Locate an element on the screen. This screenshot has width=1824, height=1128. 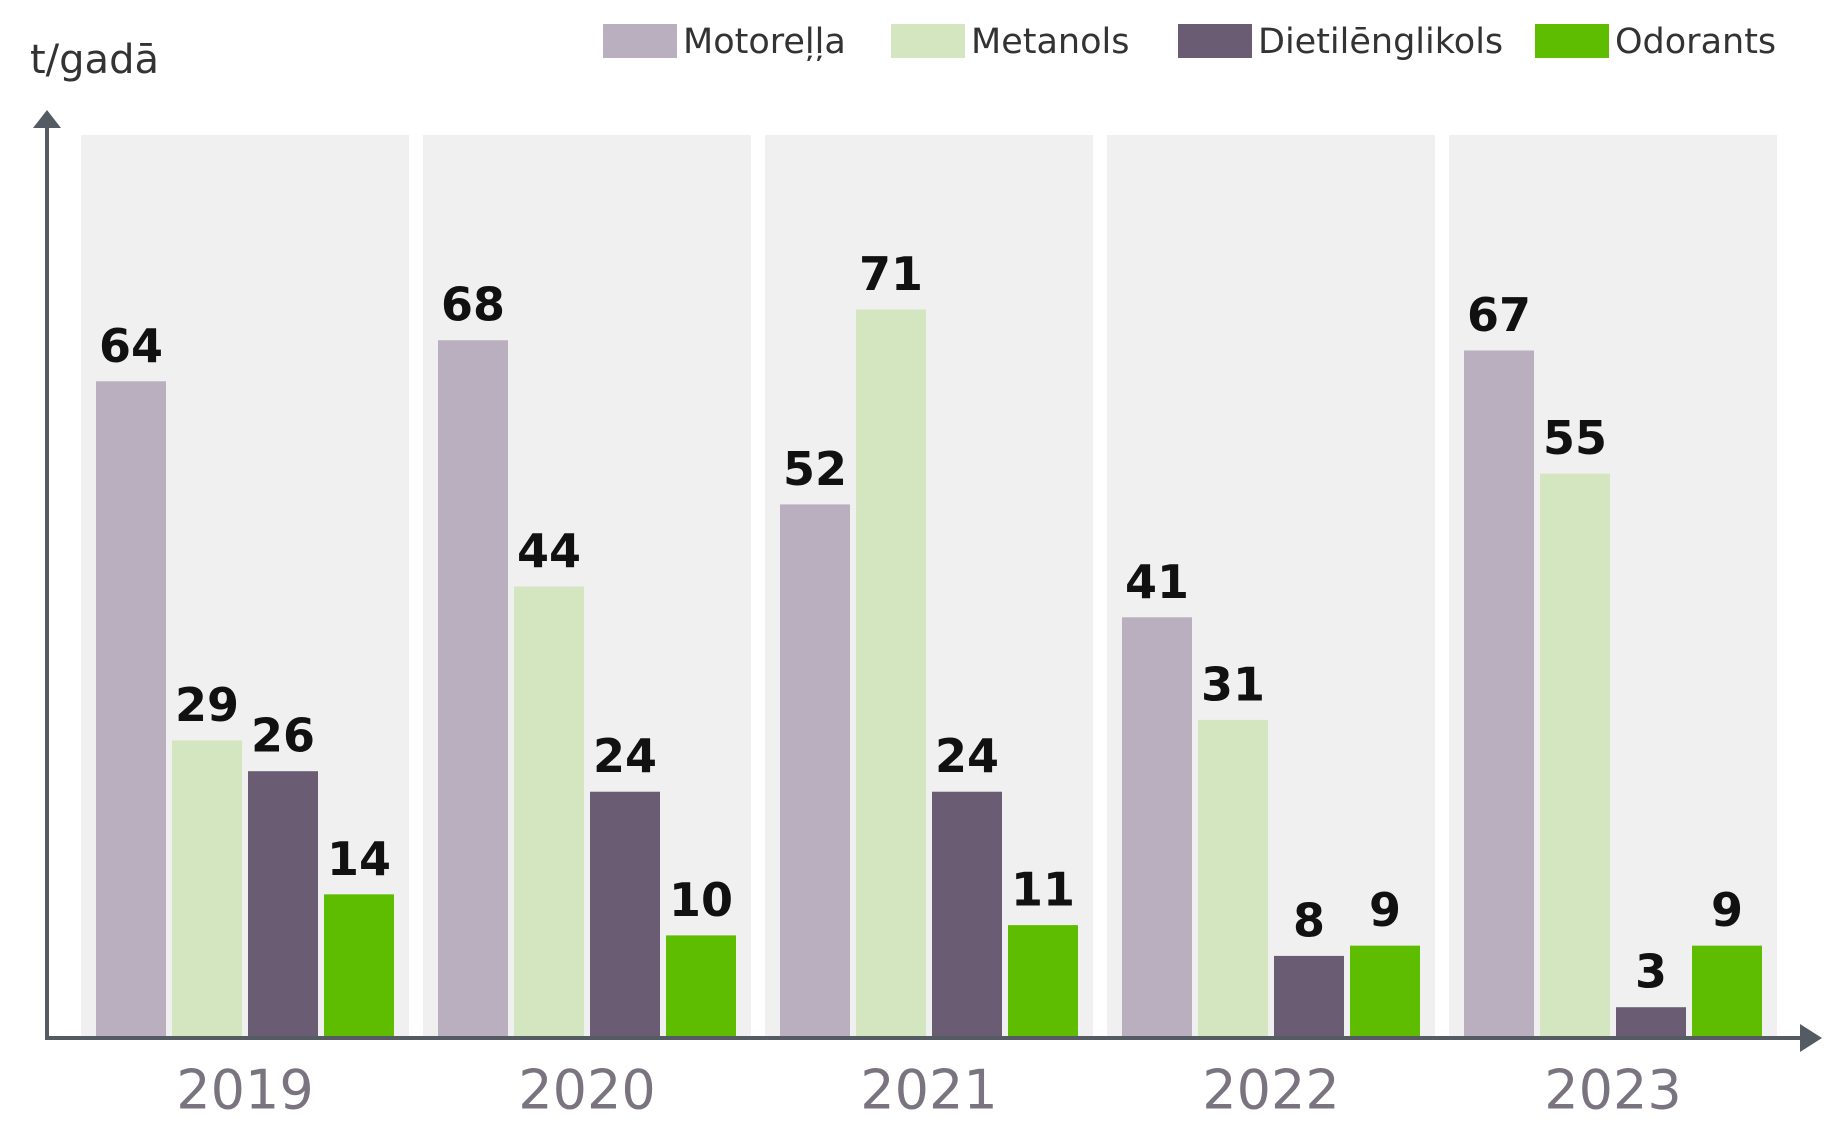
value-label: 67 is located at coordinates (1499, 315).